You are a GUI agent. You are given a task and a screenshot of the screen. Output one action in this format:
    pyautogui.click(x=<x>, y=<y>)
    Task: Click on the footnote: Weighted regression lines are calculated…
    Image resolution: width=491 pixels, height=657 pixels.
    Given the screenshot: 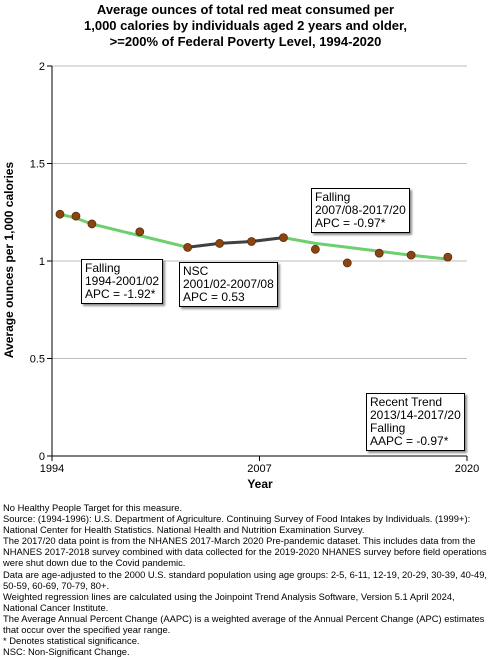 What is the action you would take?
    pyautogui.click(x=229, y=601)
    